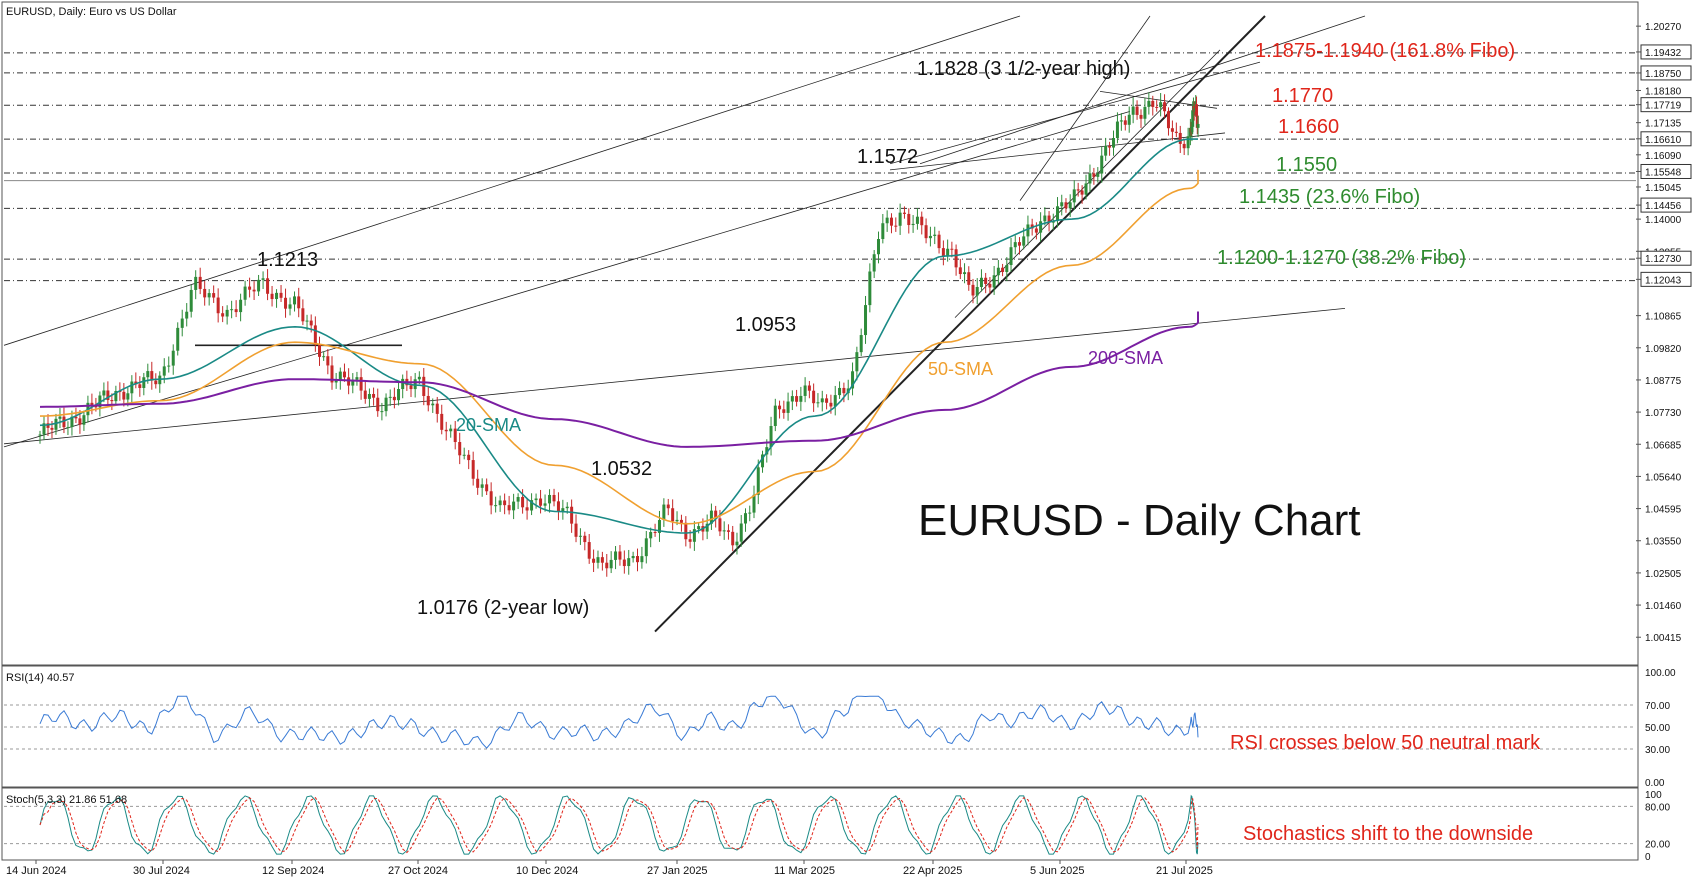 The image size is (1693, 882). I want to click on rsi-tick-label: 70.00, so click(1657, 706).